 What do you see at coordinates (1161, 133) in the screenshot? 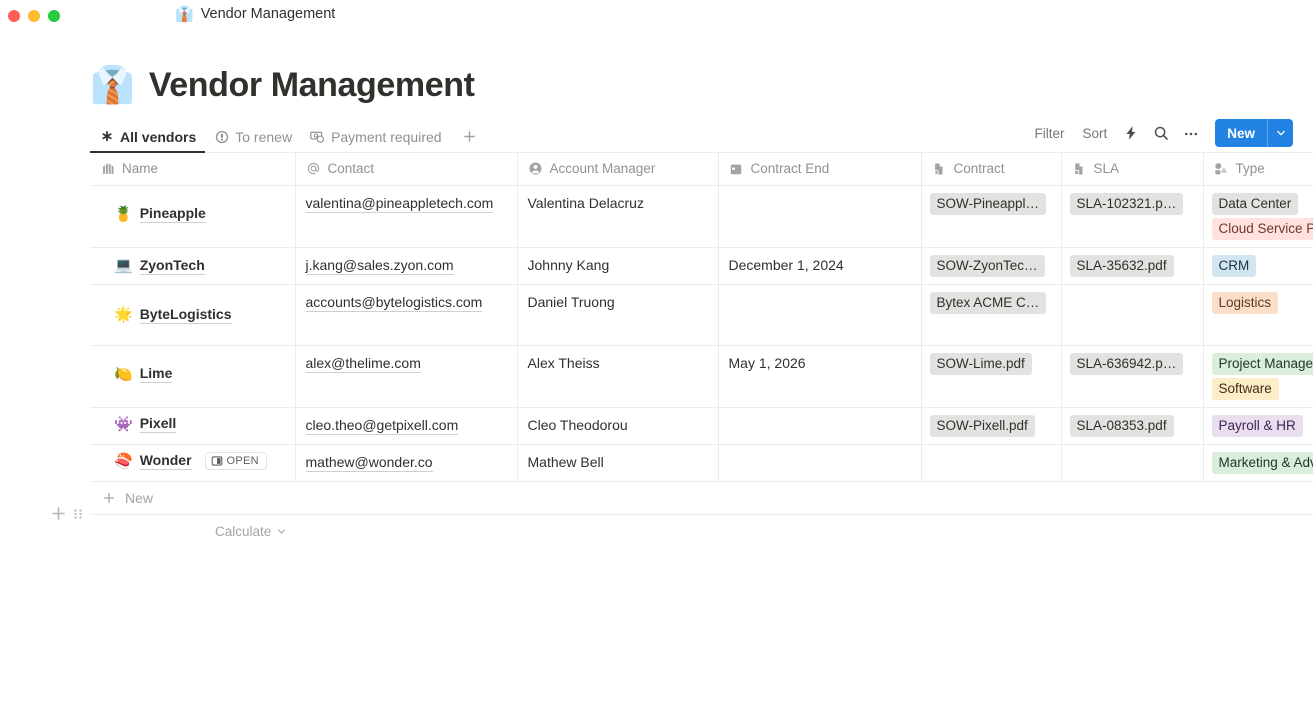
I see `search-icon` at bounding box center [1161, 133].